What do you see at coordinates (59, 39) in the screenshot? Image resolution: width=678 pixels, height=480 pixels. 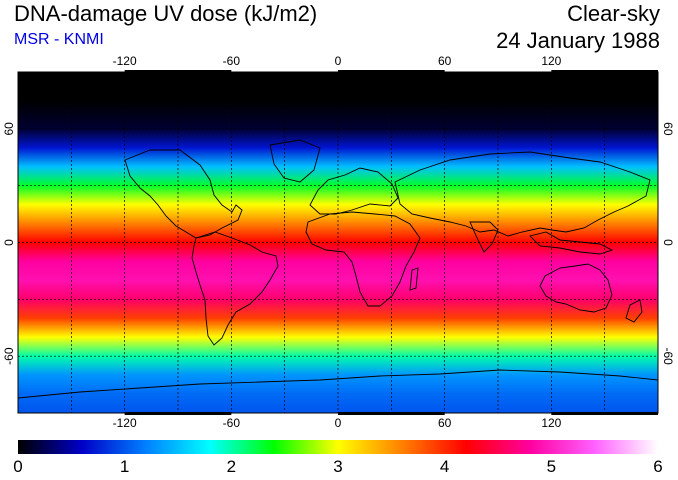 I see `source-label: MSR - KNMI` at bounding box center [59, 39].